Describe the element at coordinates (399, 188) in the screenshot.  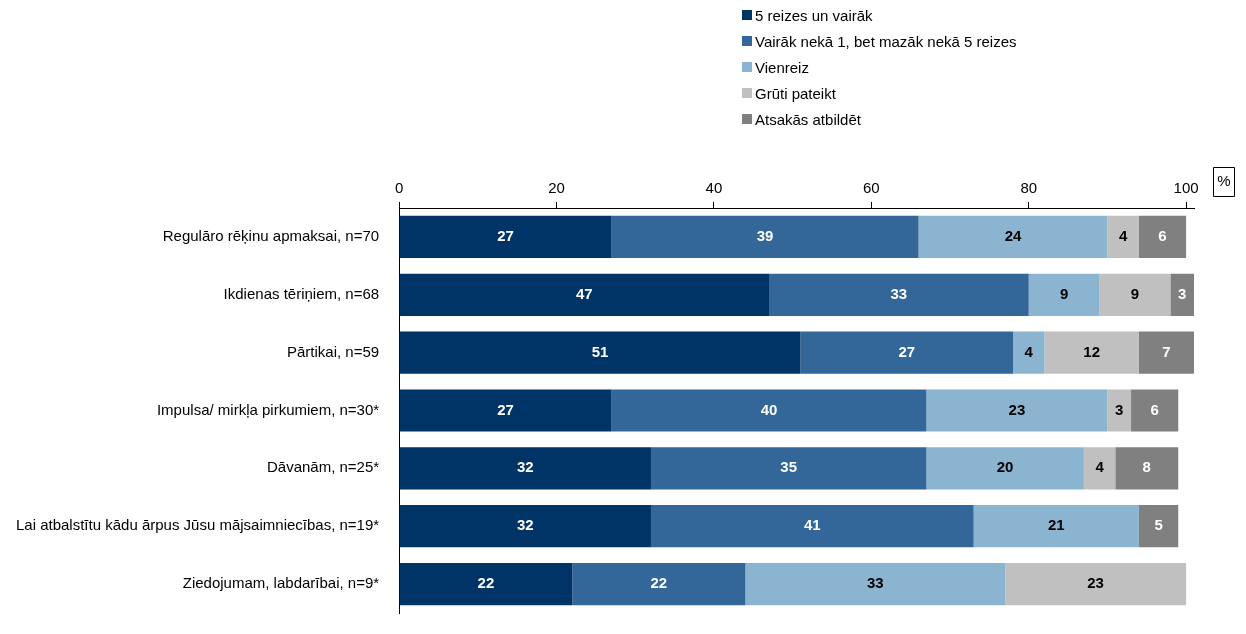
I see `x-tick-label: 0` at that location.